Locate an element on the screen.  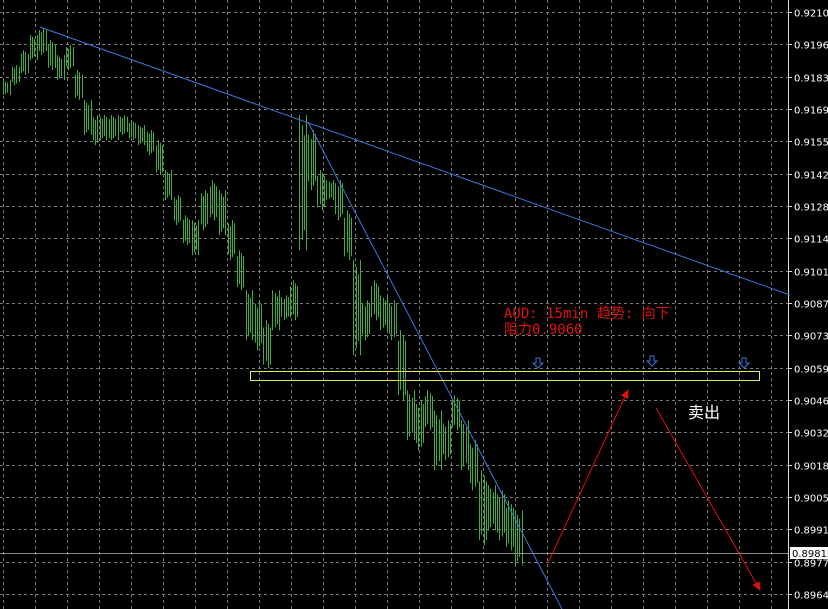
resistance-note: 阻力0.9060 is located at coordinates (543, 330).